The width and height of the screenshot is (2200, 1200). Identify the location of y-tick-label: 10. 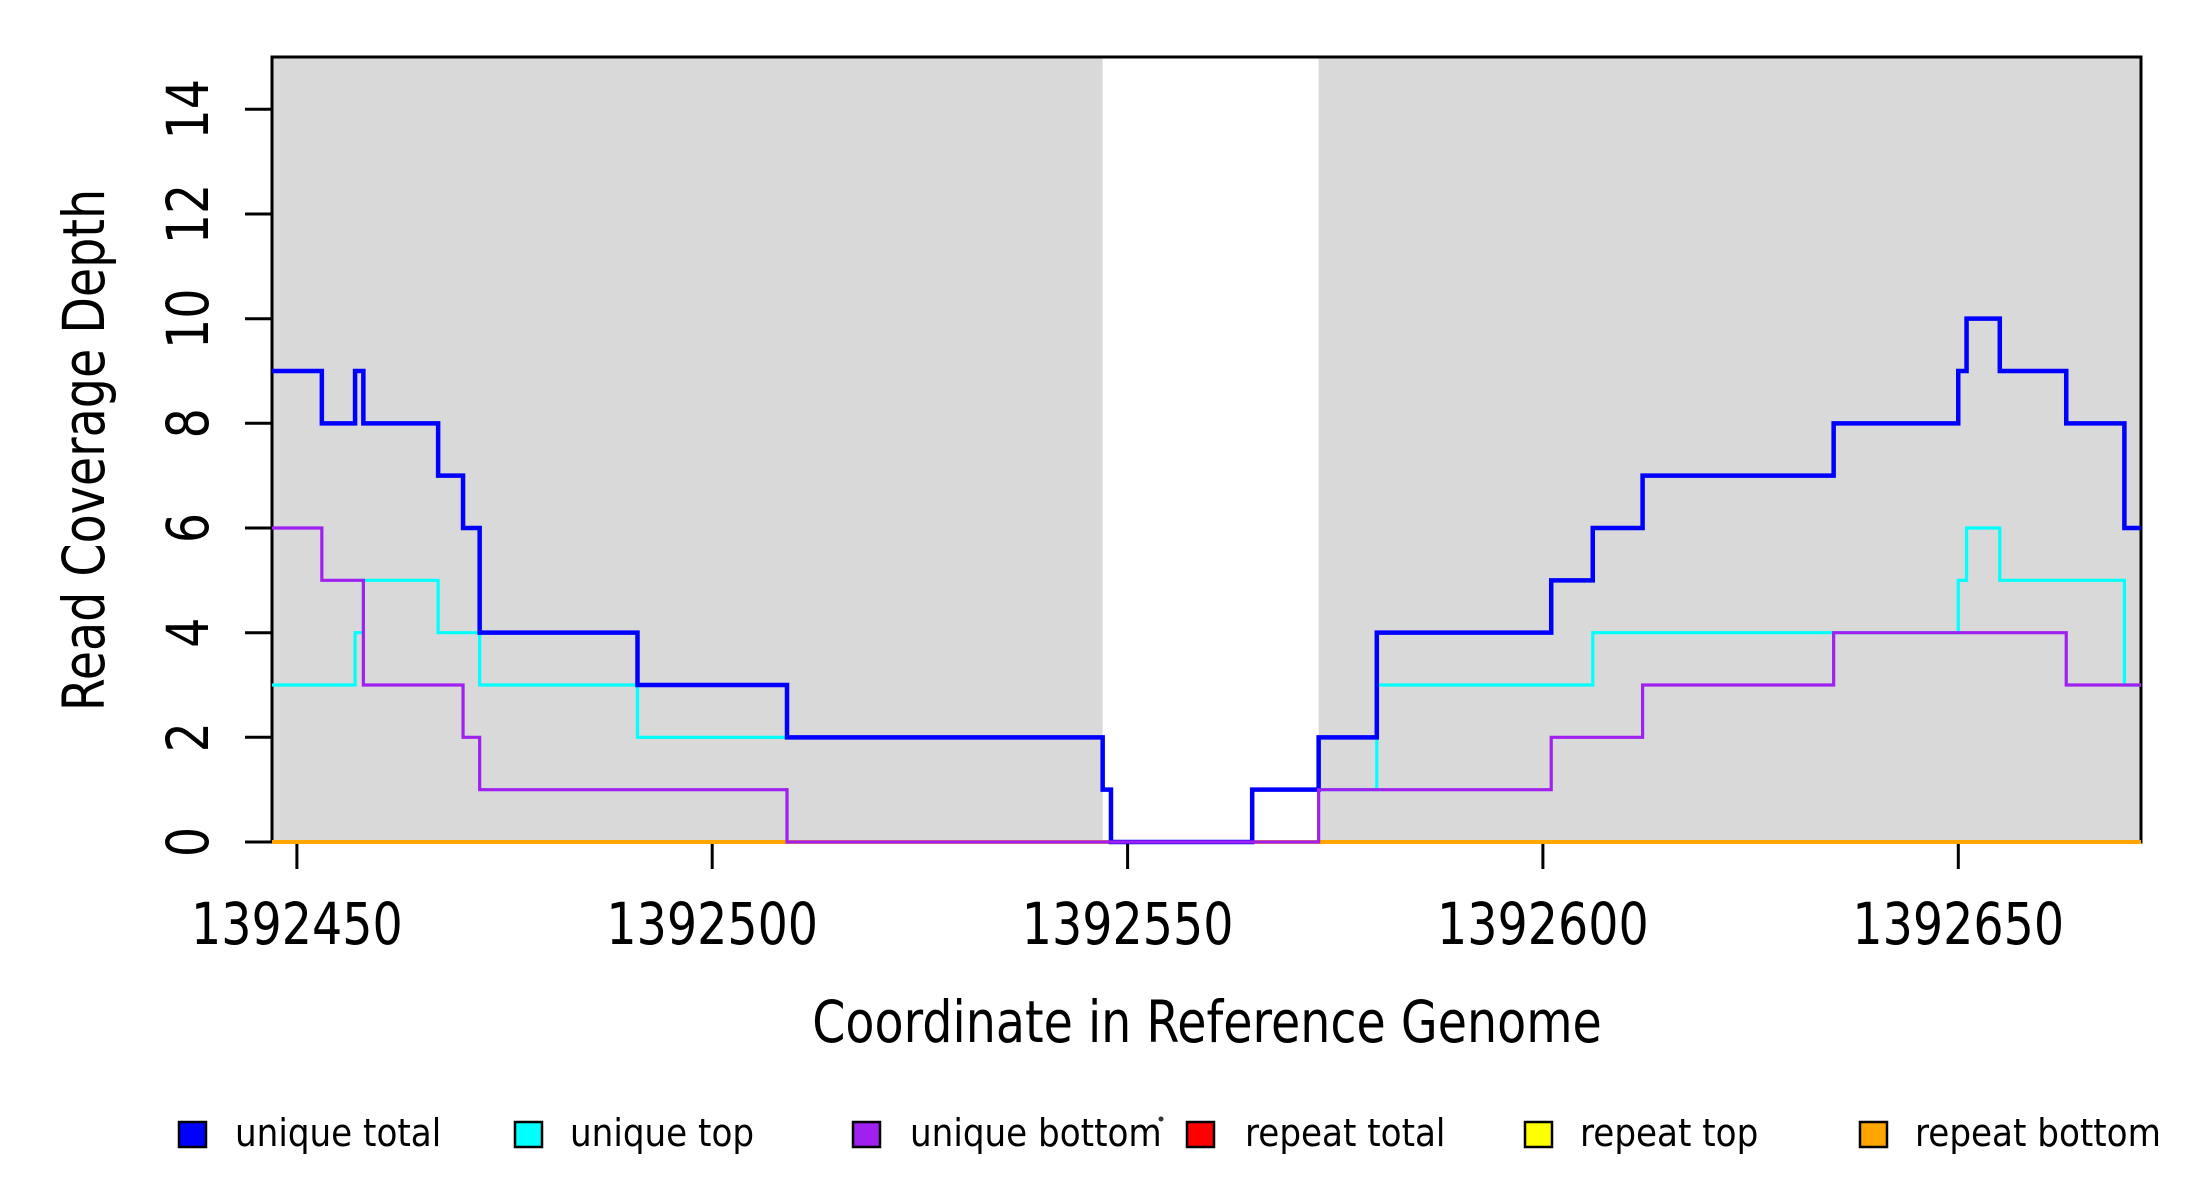
(188, 318).